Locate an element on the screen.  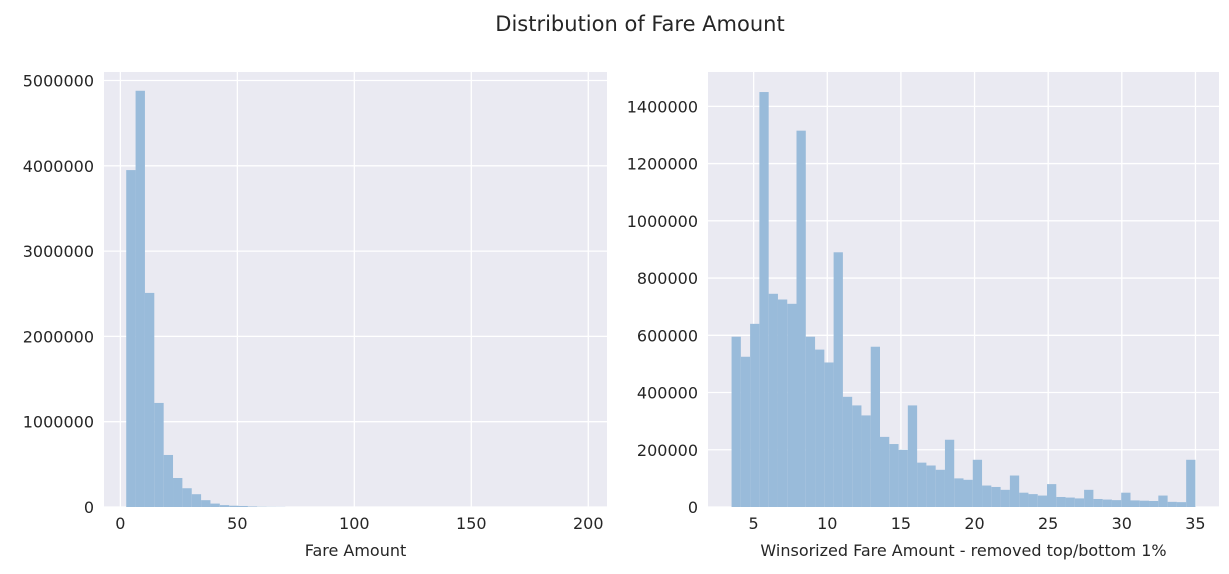
x-tick-label: 100 is located at coordinates (354, 523).